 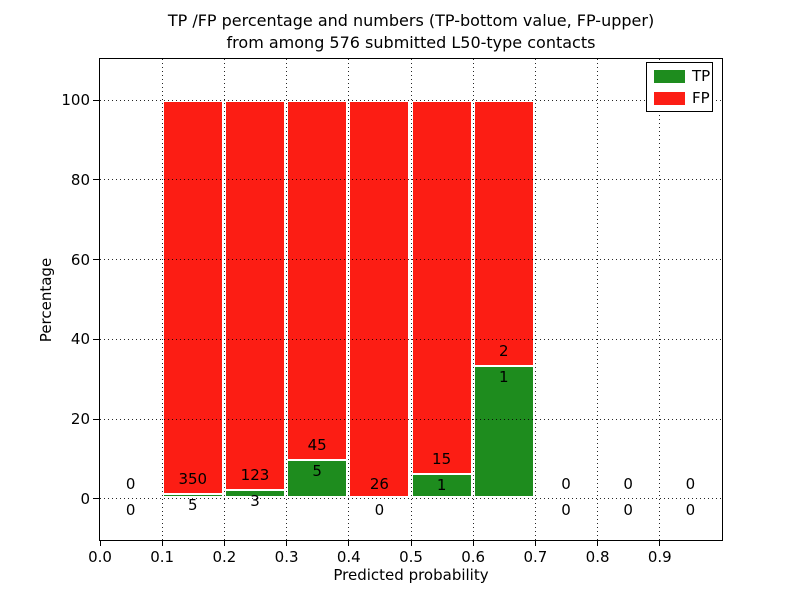 I want to click on legend-entry-tp: TP, so click(x=683, y=75).